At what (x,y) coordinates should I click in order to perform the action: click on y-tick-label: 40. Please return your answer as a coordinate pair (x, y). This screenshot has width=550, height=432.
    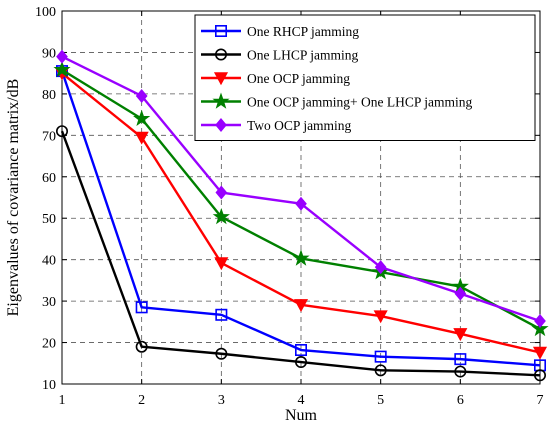
    Looking at the image, I should click on (49, 261).